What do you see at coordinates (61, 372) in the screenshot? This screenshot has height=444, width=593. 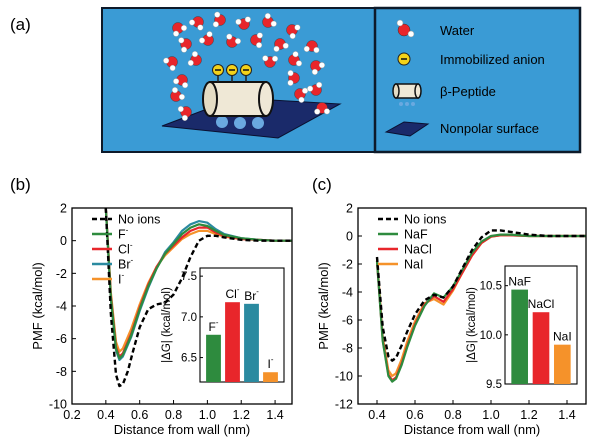 I see `y-tick-label: -8` at bounding box center [61, 372].